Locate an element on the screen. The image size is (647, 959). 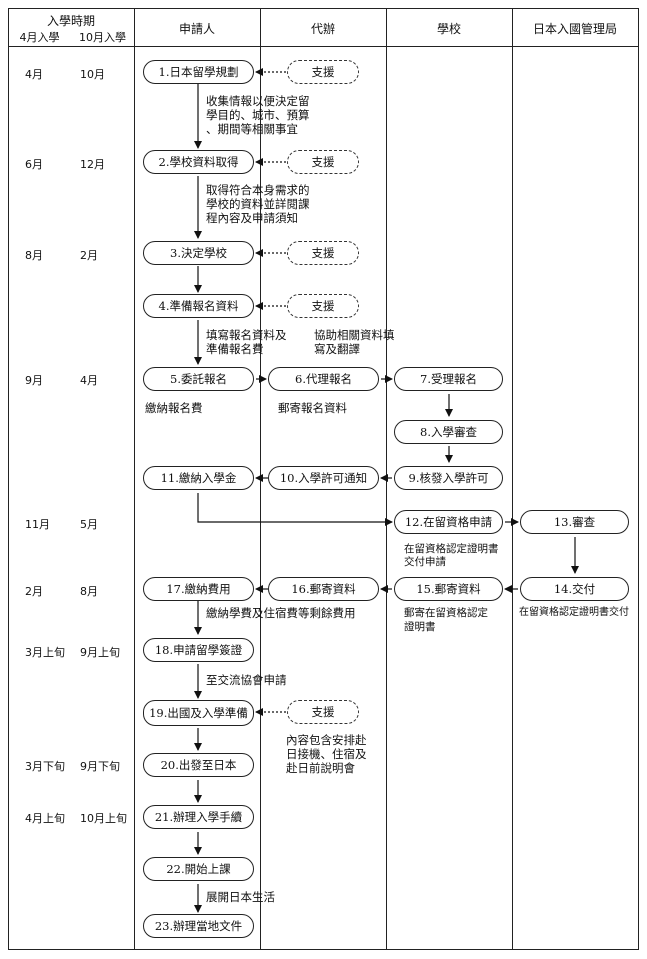
time-october: 9月下旬 is located at coordinates (100, 766).